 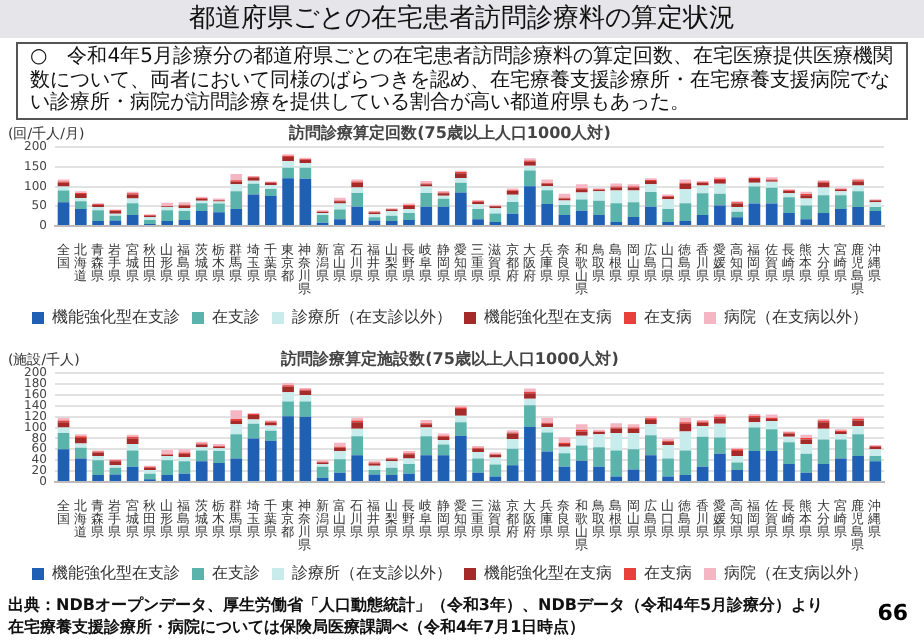 What do you see at coordinates (298, 627) in the screenshot?
I see `text: 在宅療養支援診療所・病院については保険局医療課調べ（令和4年7月1日時点）` at bounding box center [298, 627].